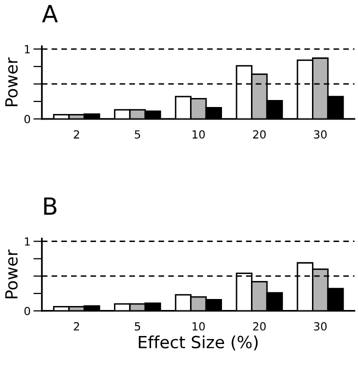 Image resolution: width=358 pixels, height=367 pixels. What do you see at coordinates (50, 206) in the screenshot?
I see `chart-title: B` at bounding box center [50, 206].